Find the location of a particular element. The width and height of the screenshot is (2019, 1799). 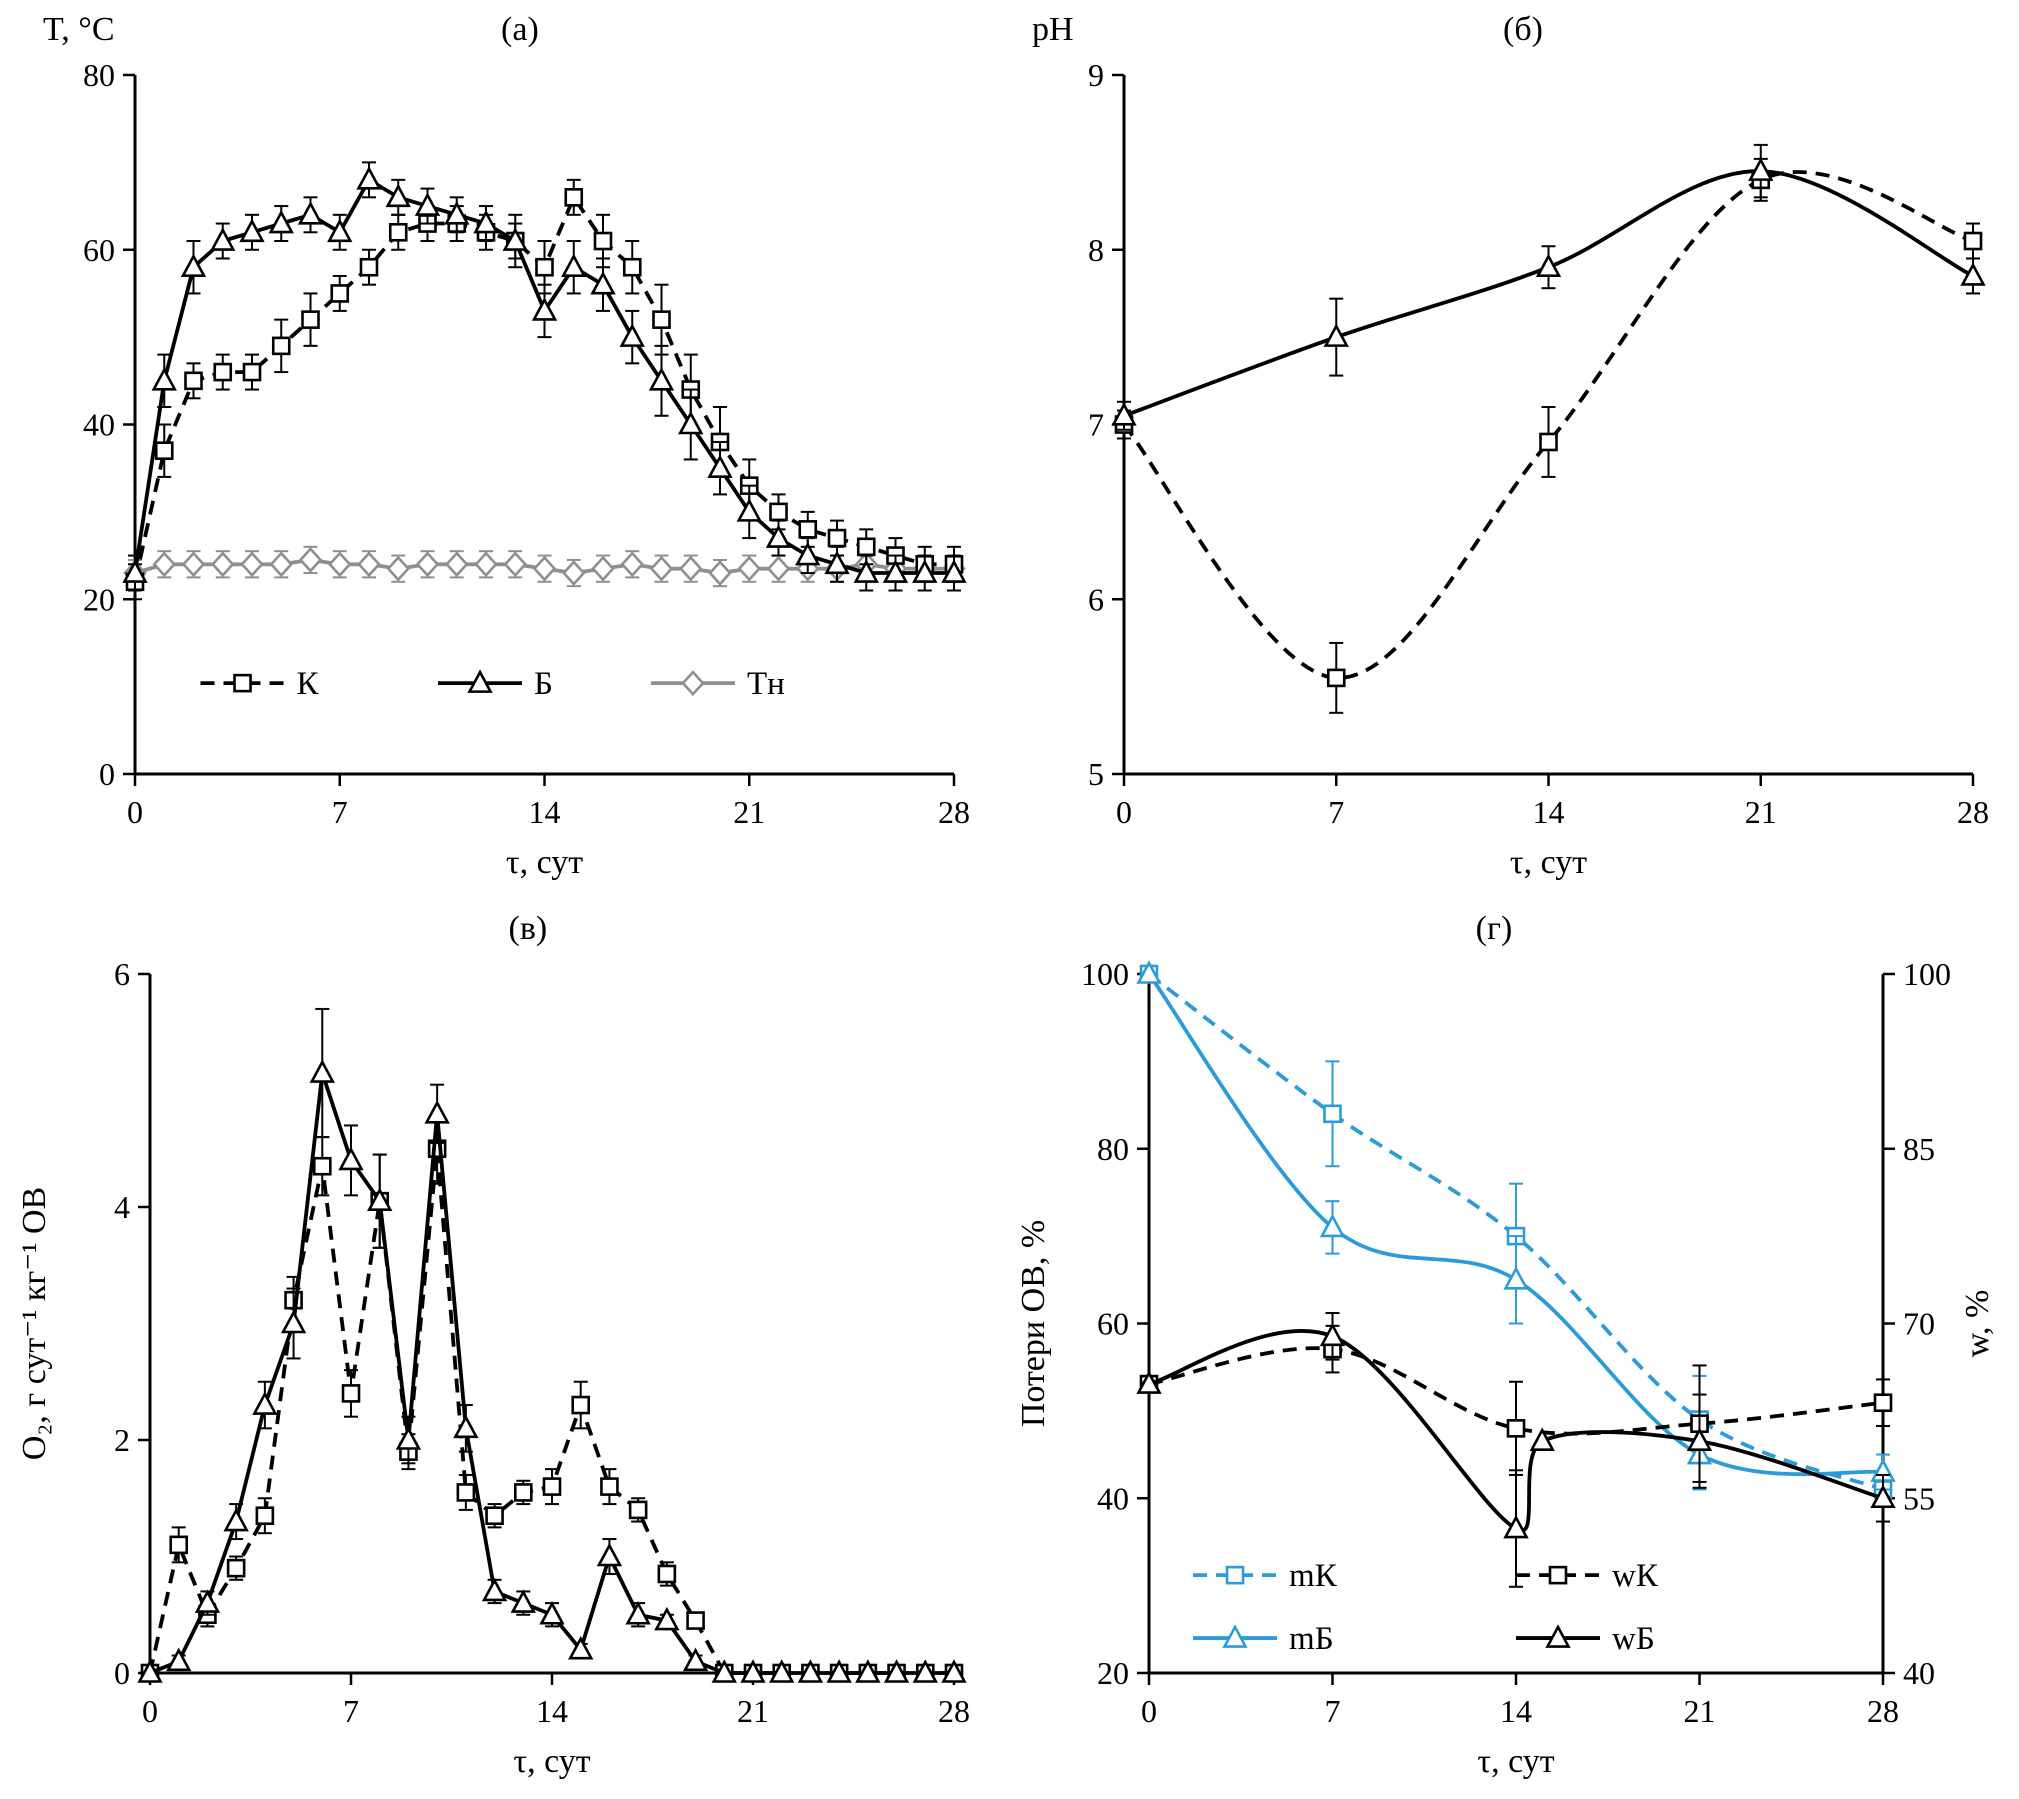

y-axis-label: O₂, г сут⁻¹ кг⁻¹ ОВ is located at coordinates (34, 1323).